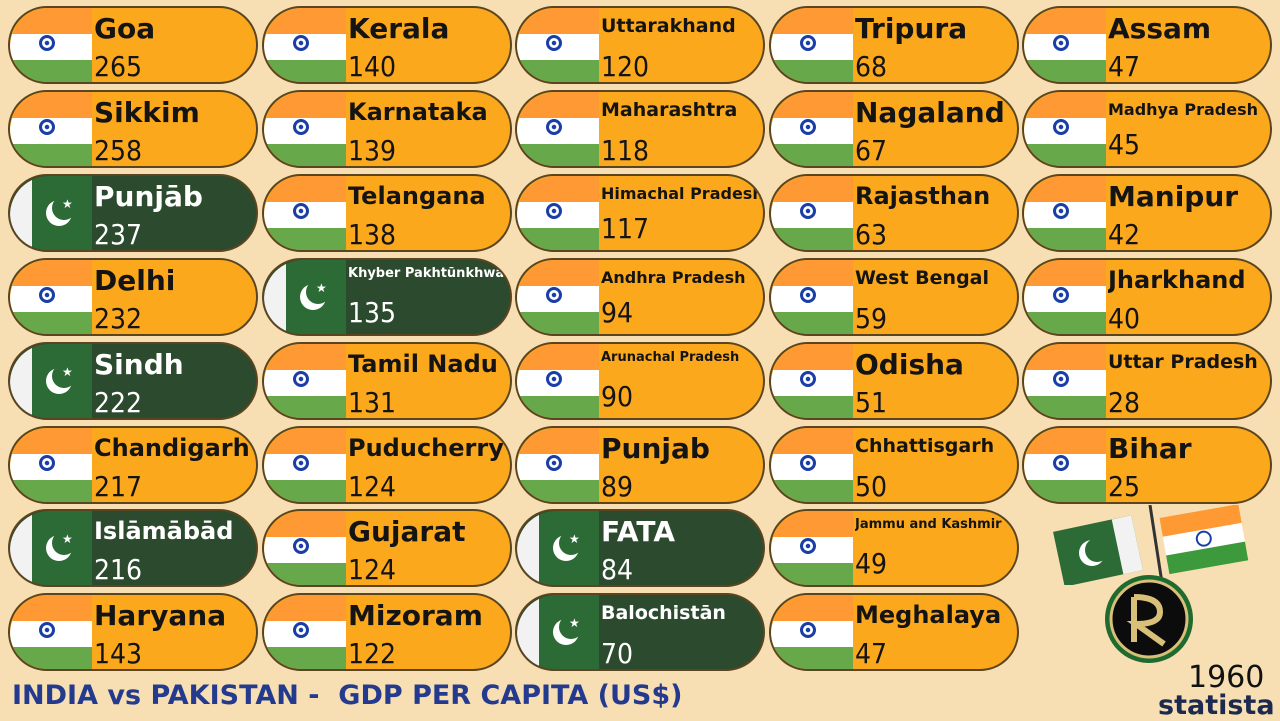  I want to click on gdp-value: 258, so click(118, 150).